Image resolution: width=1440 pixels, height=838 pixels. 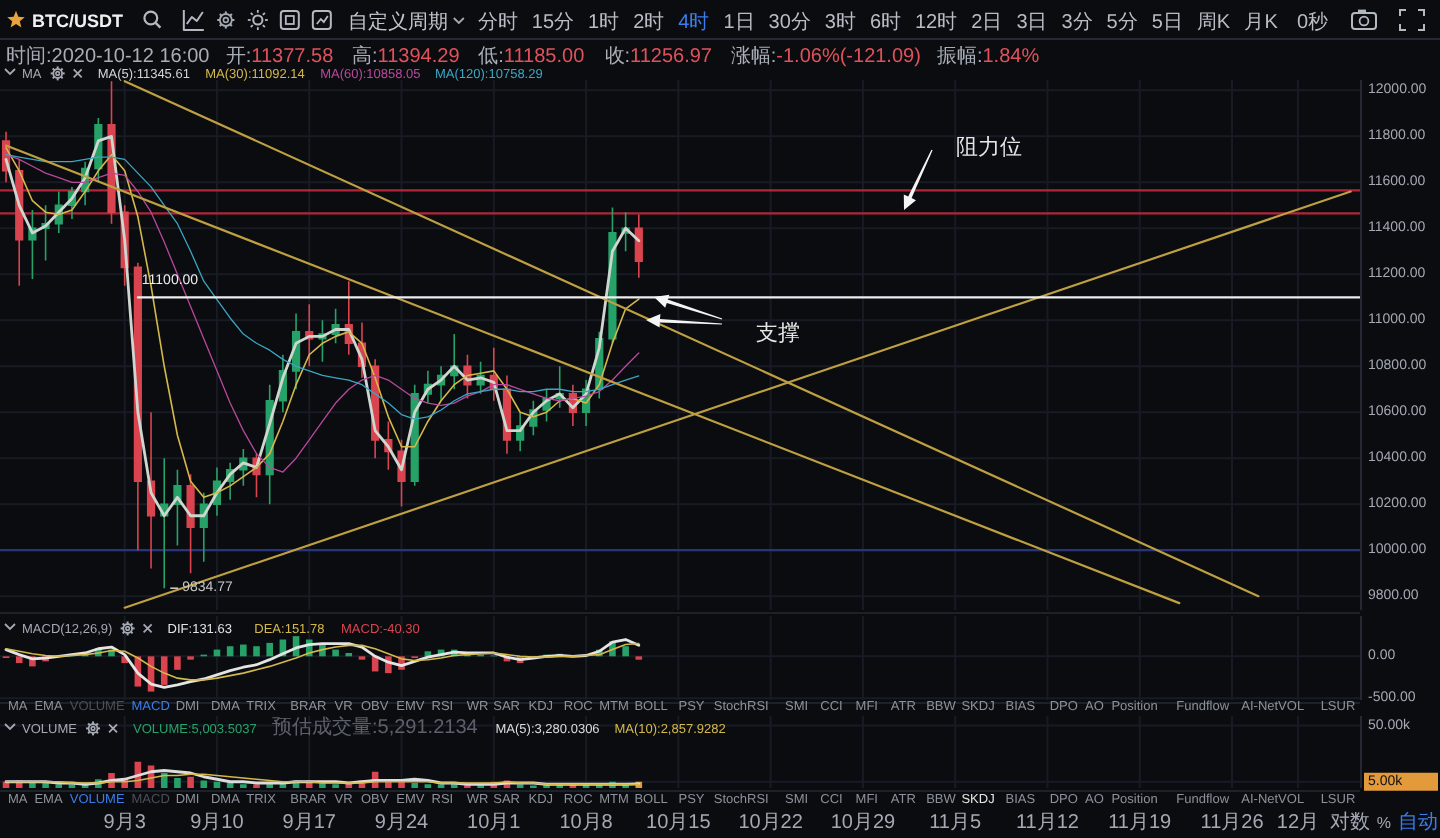 What do you see at coordinates (778, 333) in the screenshot?
I see `annotation: 支撑` at bounding box center [778, 333].